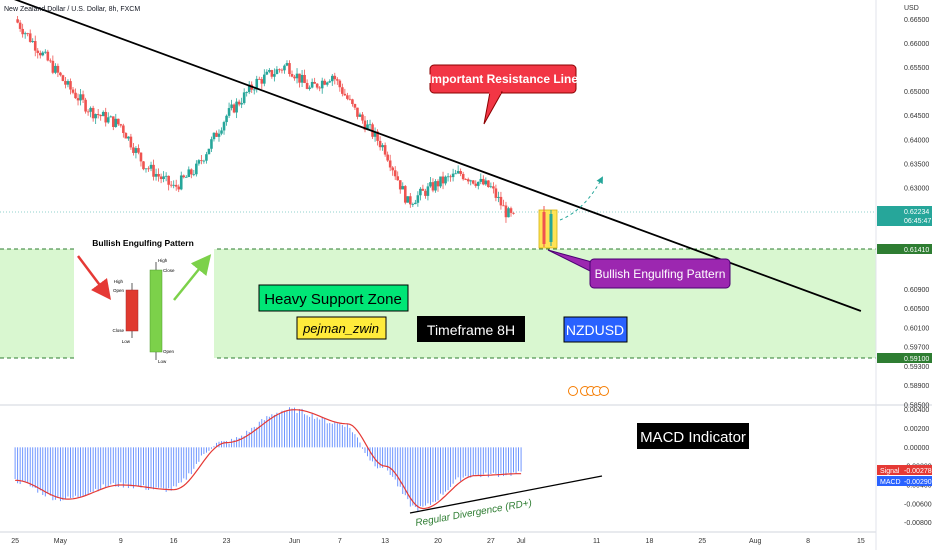 This screenshot has height=550, width=932. What do you see at coordinates (474, 513) in the screenshot?
I see `divergence-label: Regular Divergence (RD+)` at bounding box center [474, 513].